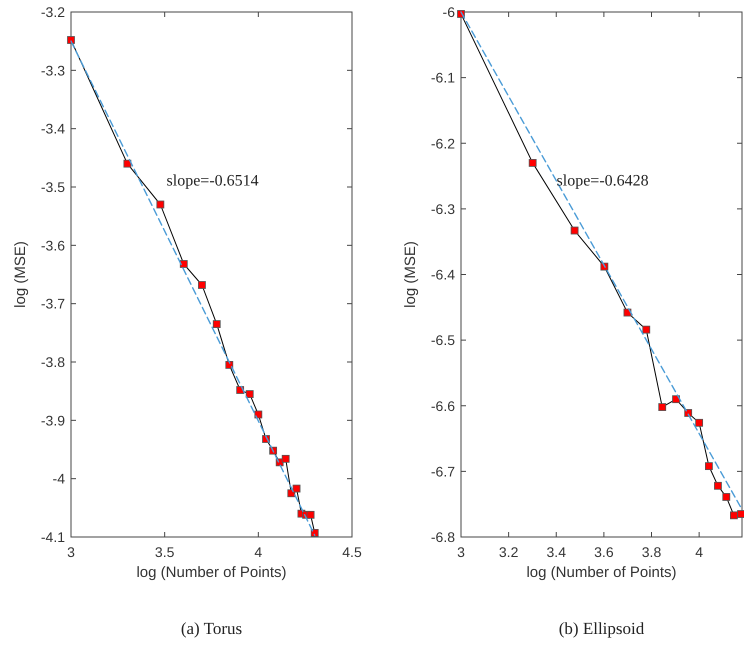 The width and height of the screenshot is (744, 657). I want to click on x-tick-label: 3.8, so click(652, 552).